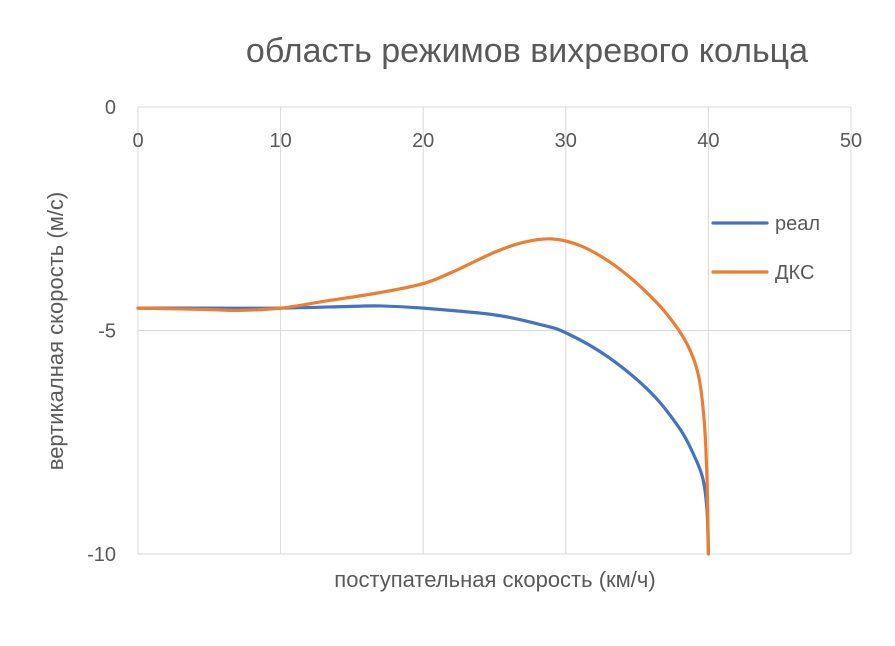 This screenshot has height=646, width=895. Describe the element at coordinates (55, 331) in the screenshot. I see `y-axis-title: вертикалная скорость (м/с)` at that location.